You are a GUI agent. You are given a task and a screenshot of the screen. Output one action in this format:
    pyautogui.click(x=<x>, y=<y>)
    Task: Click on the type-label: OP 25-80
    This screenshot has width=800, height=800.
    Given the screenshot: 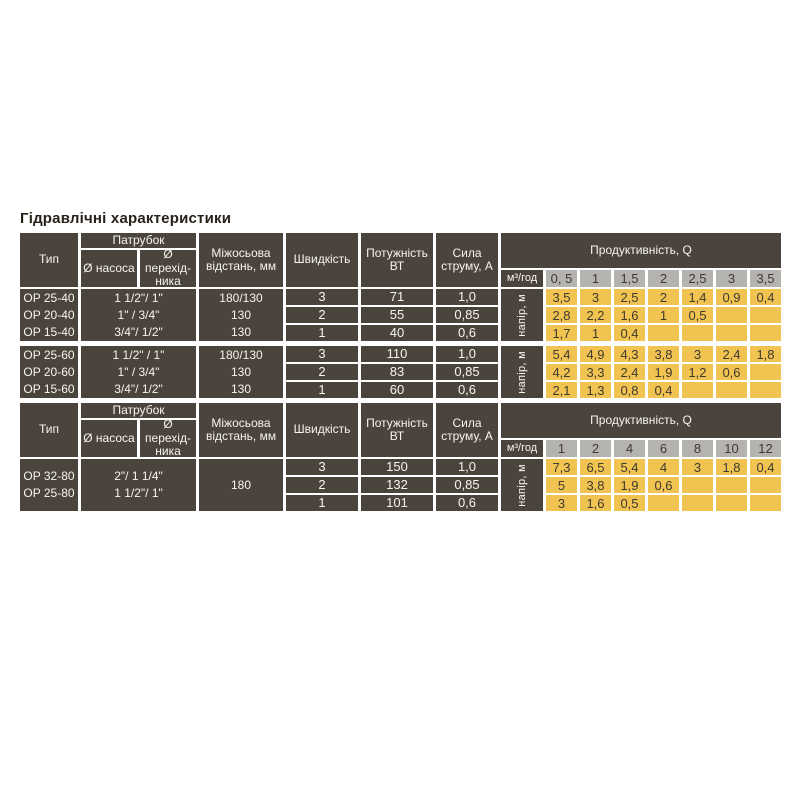 What is the action you would take?
    pyautogui.click(x=49, y=493)
    